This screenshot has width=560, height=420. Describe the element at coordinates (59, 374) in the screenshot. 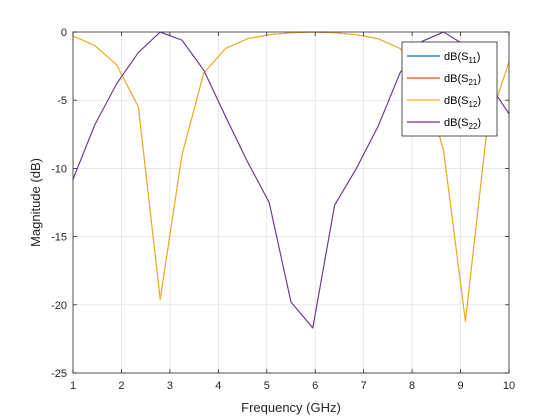

I see `y-tick-label: -25` at that location.